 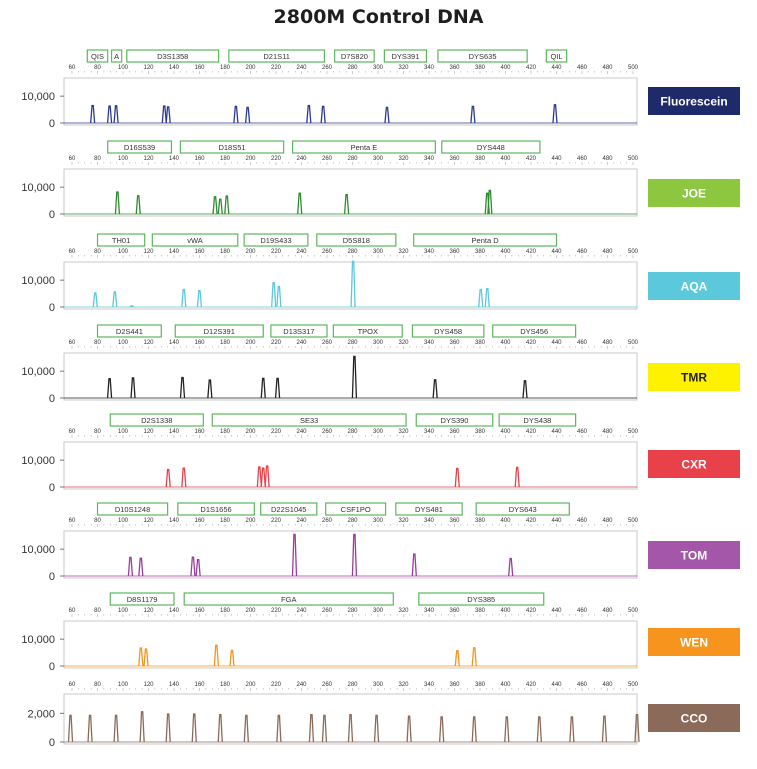 I want to click on locus-label: D1S1656, so click(x=215, y=509).